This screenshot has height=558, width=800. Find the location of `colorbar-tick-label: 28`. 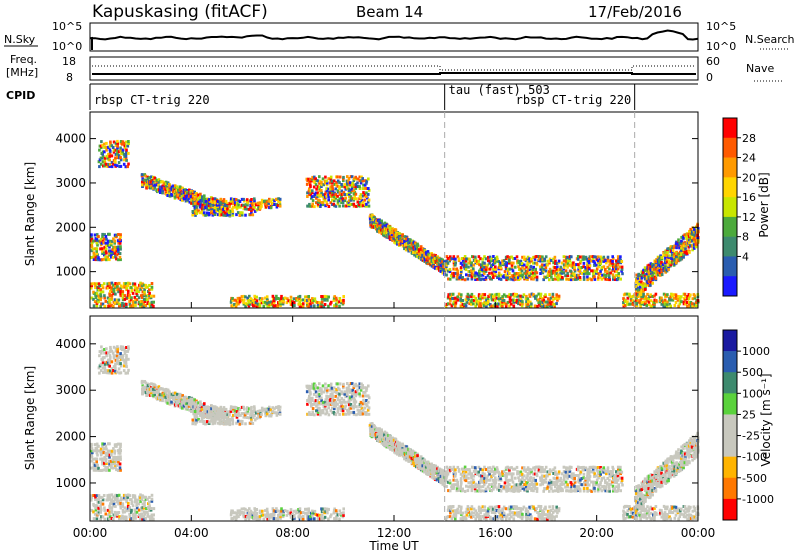

colorbar-tick-label: 28 is located at coordinates (749, 138).